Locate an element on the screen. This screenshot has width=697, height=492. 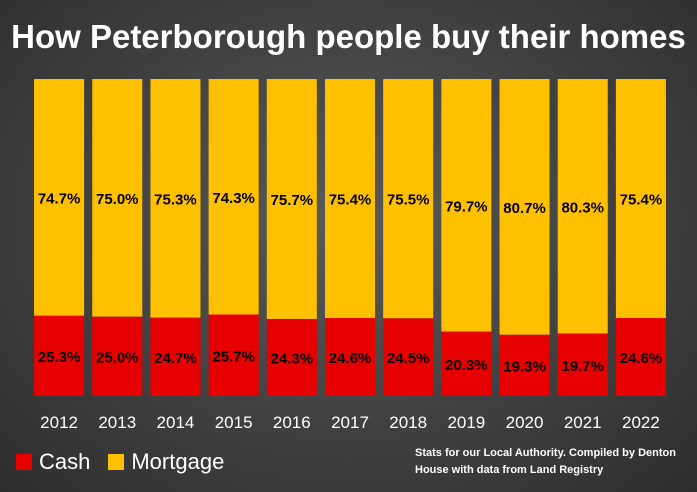
bar-mortgage-2018 is located at coordinates (408, 199).